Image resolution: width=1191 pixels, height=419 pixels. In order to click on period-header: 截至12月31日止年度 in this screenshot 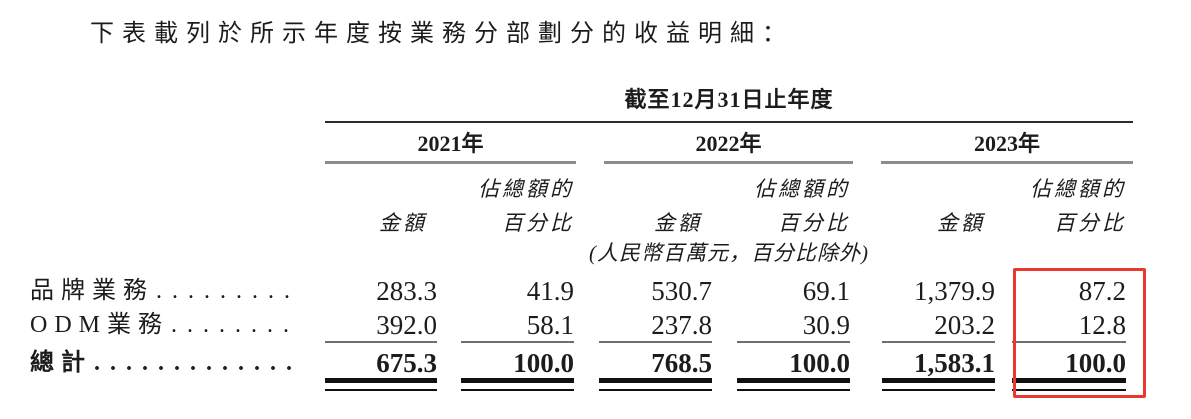, I will do `click(729, 99)`.